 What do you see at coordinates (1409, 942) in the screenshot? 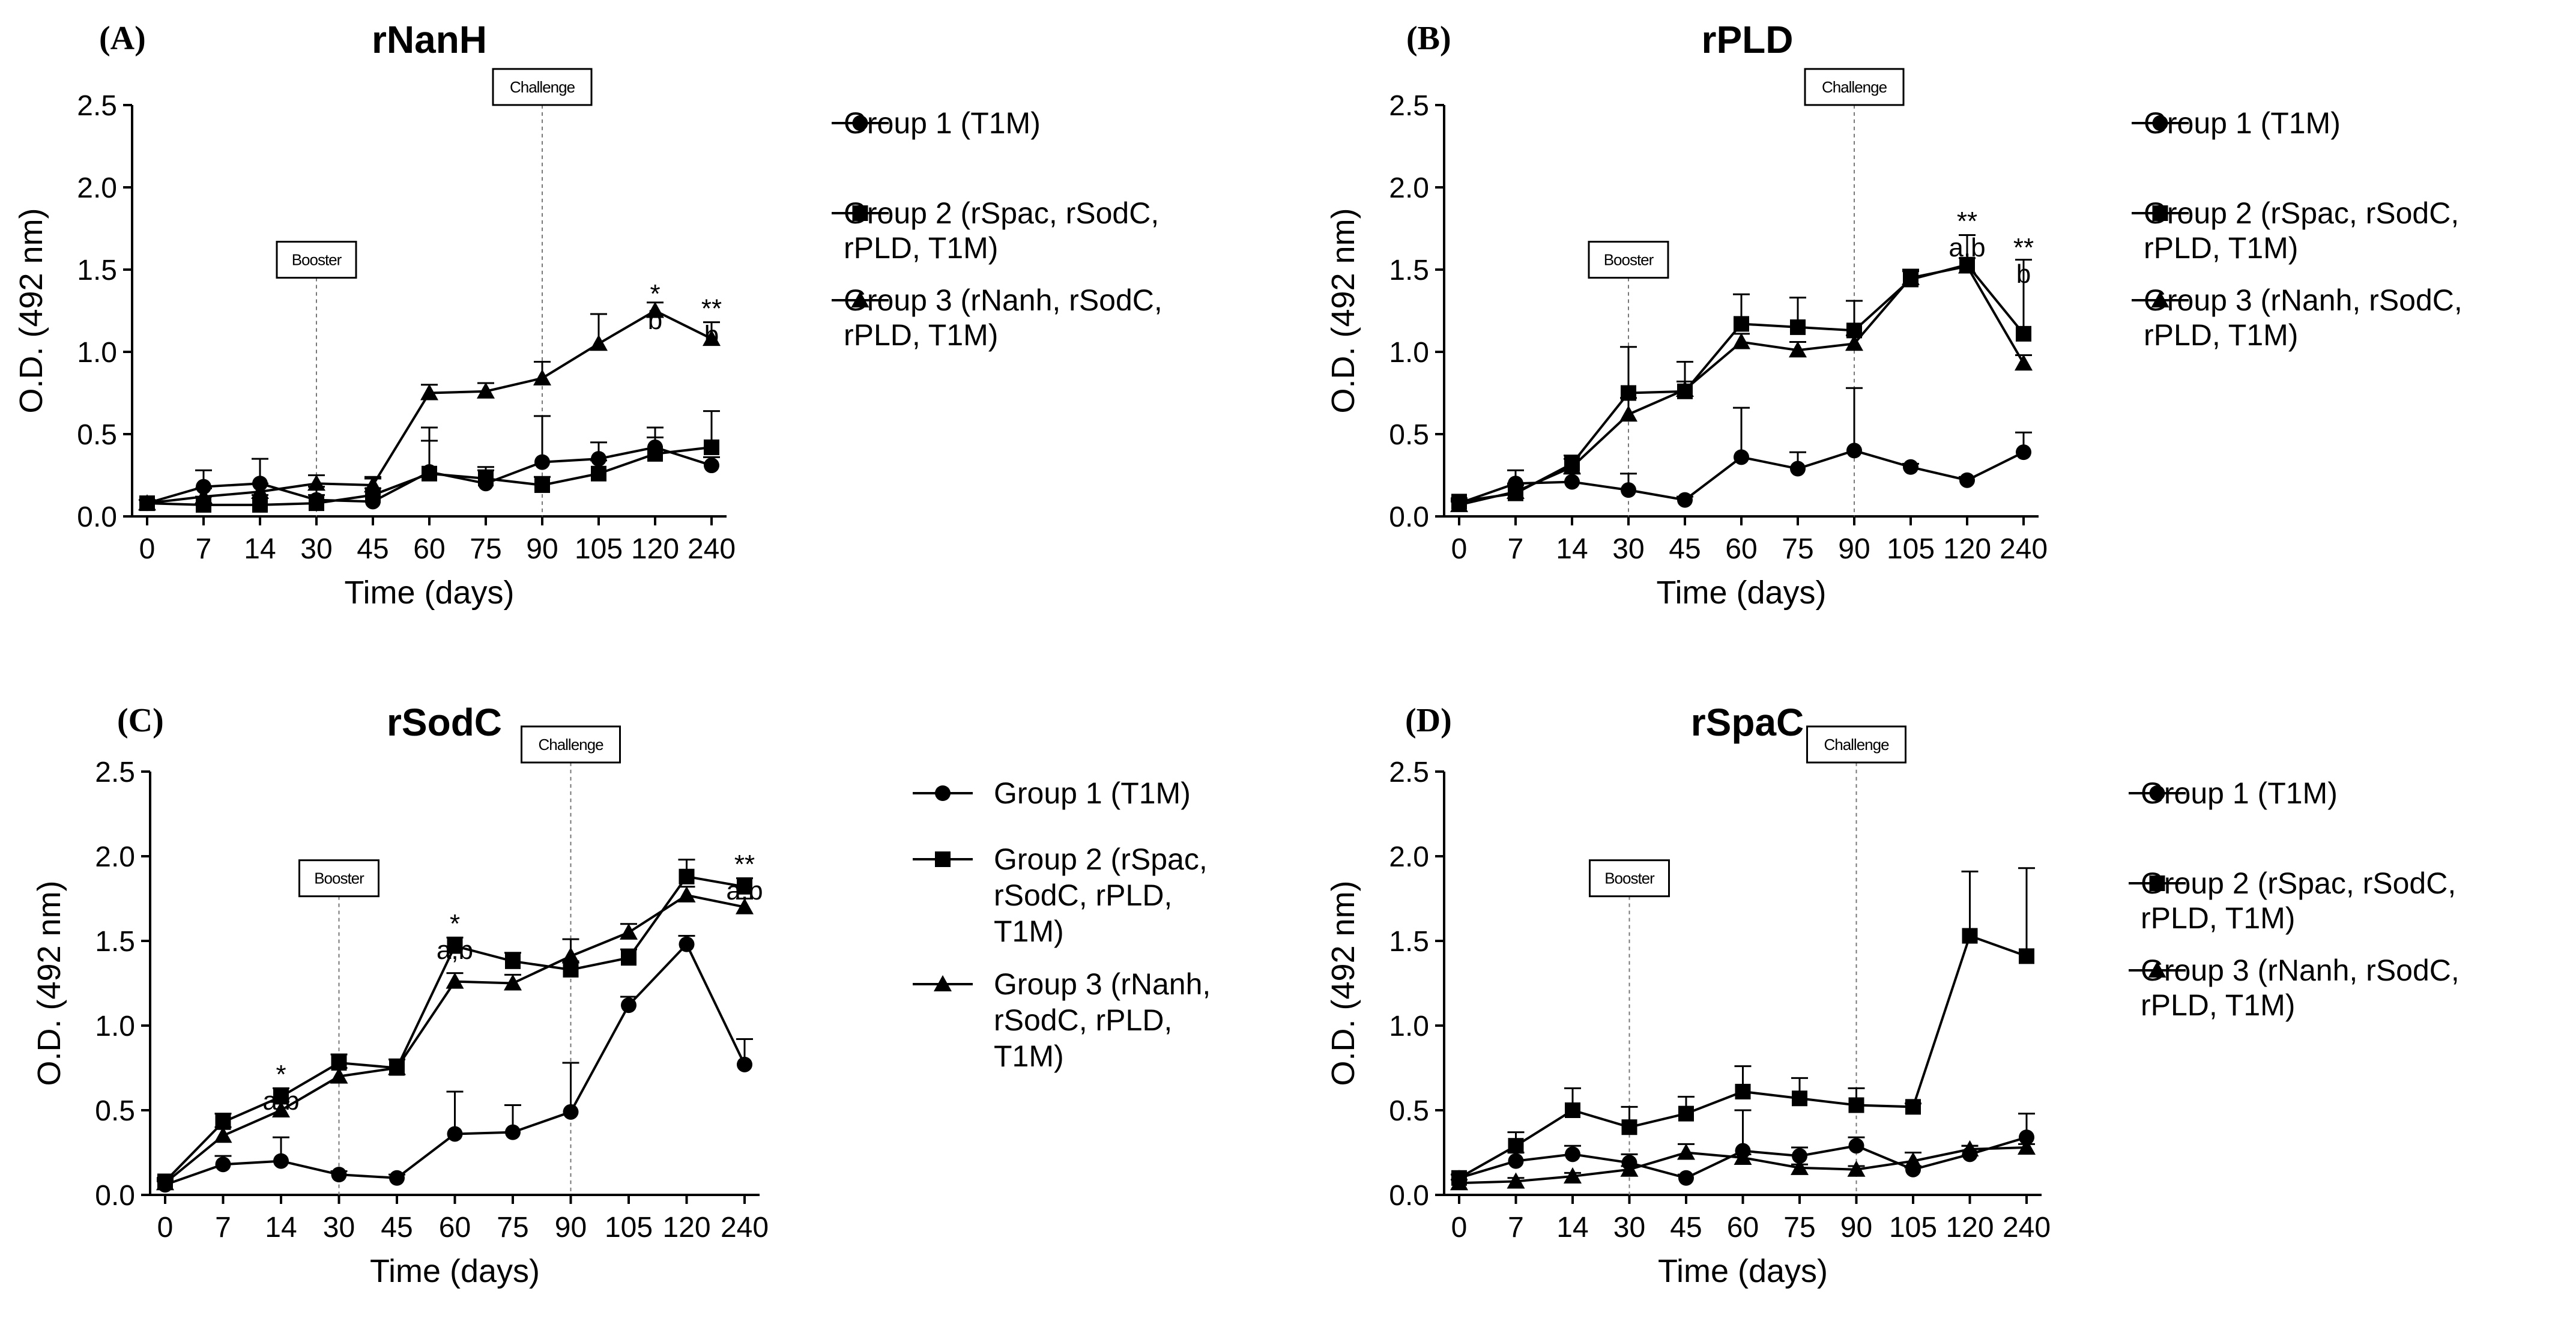
I see `y-tick-label: 1.5` at bounding box center [1409, 942].